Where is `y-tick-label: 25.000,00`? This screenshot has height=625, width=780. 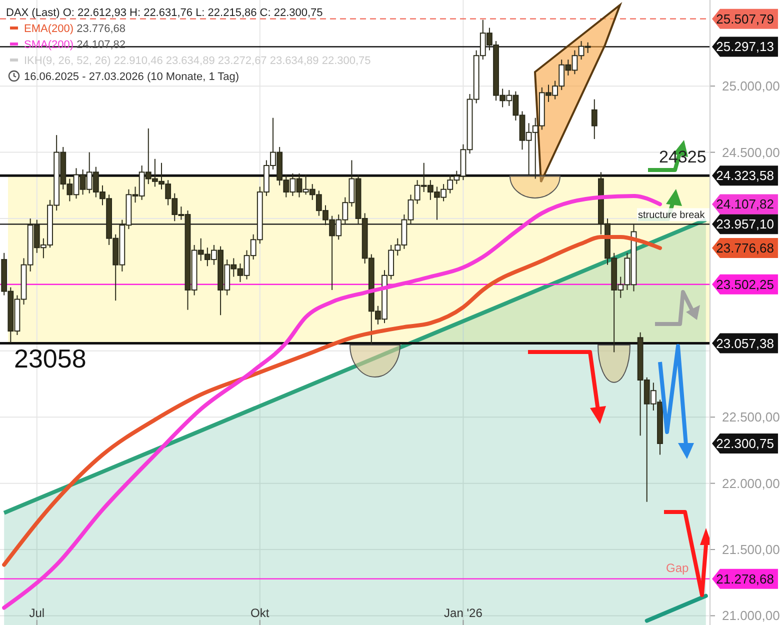
y-tick-label: 25.000,00 is located at coordinates (751, 86).